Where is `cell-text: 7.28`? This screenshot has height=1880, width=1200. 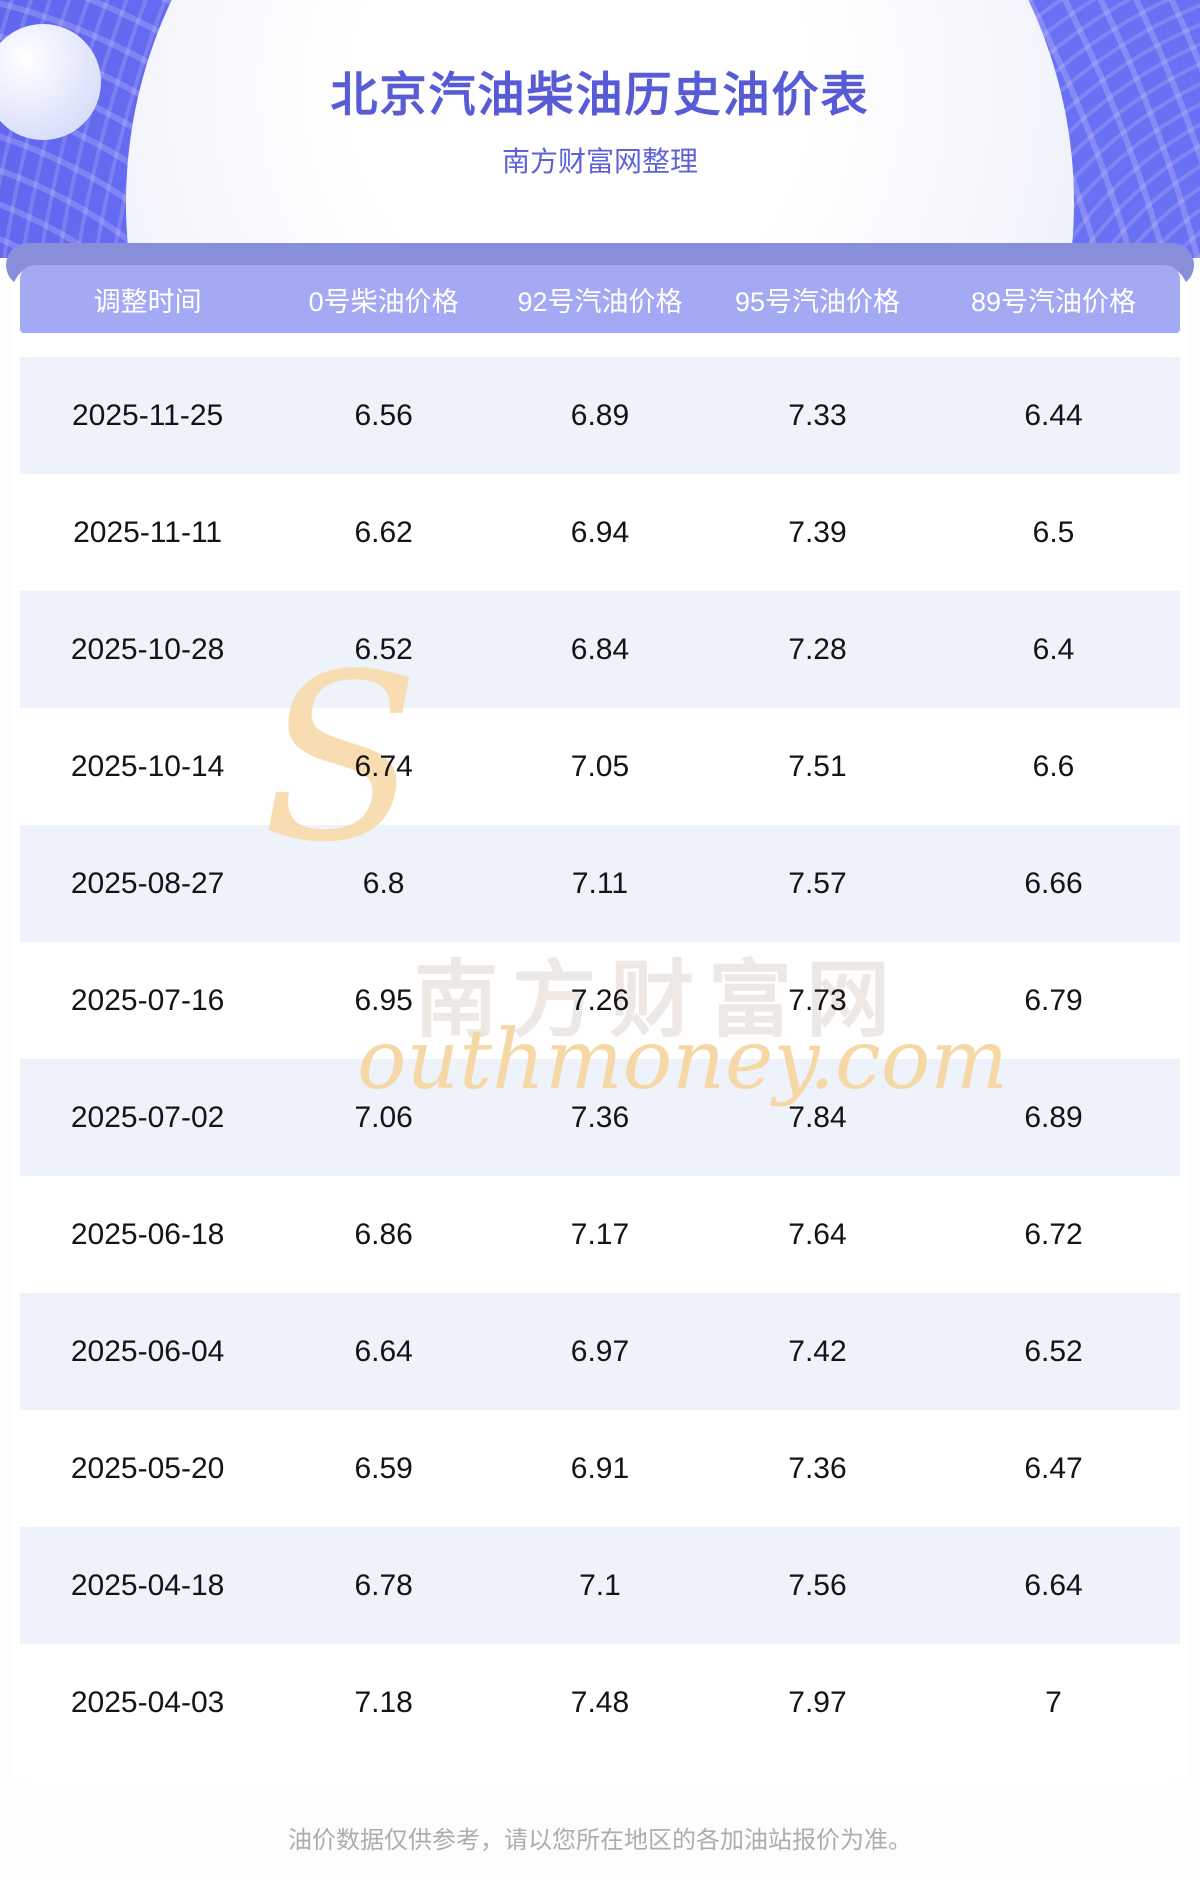 cell-text: 7.28 is located at coordinates (817, 649).